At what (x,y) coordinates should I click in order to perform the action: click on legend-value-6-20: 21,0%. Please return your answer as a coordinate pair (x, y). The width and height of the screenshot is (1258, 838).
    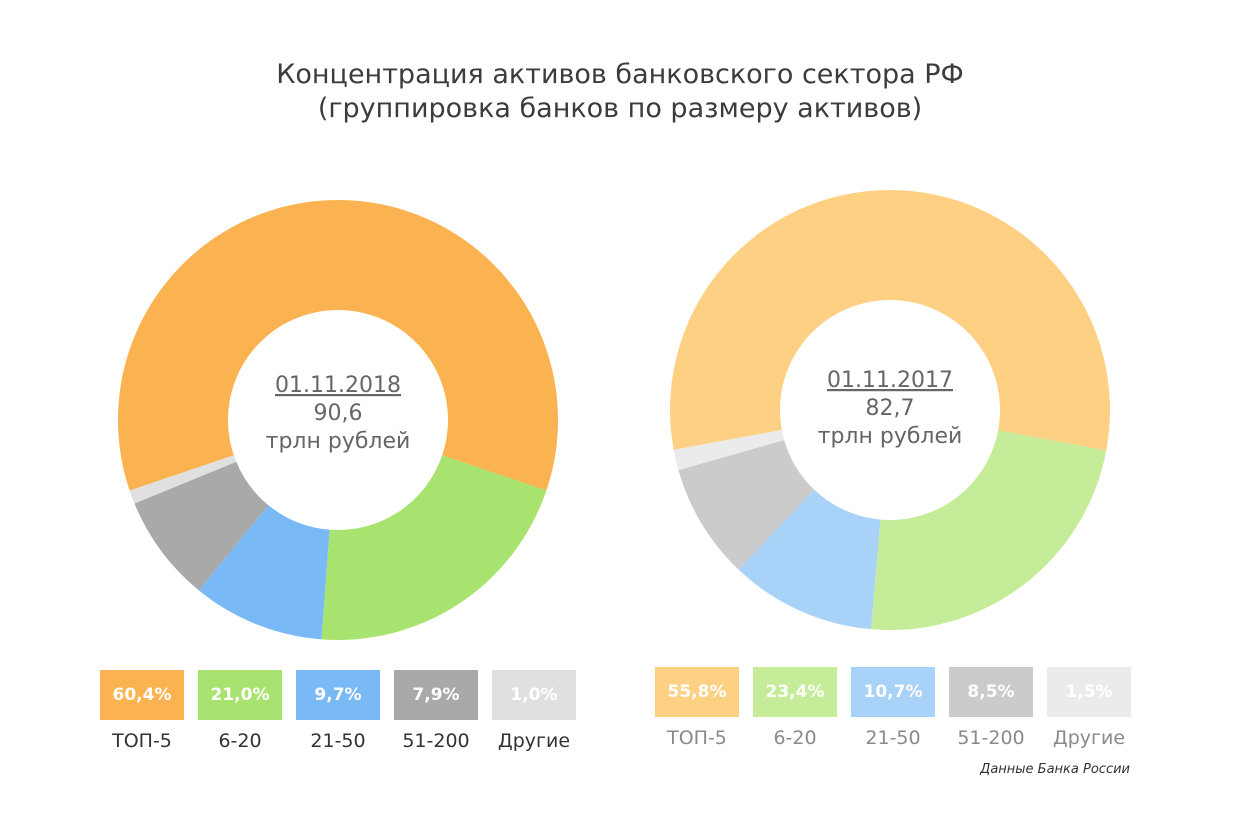
    Looking at the image, I should click on (240, 695).